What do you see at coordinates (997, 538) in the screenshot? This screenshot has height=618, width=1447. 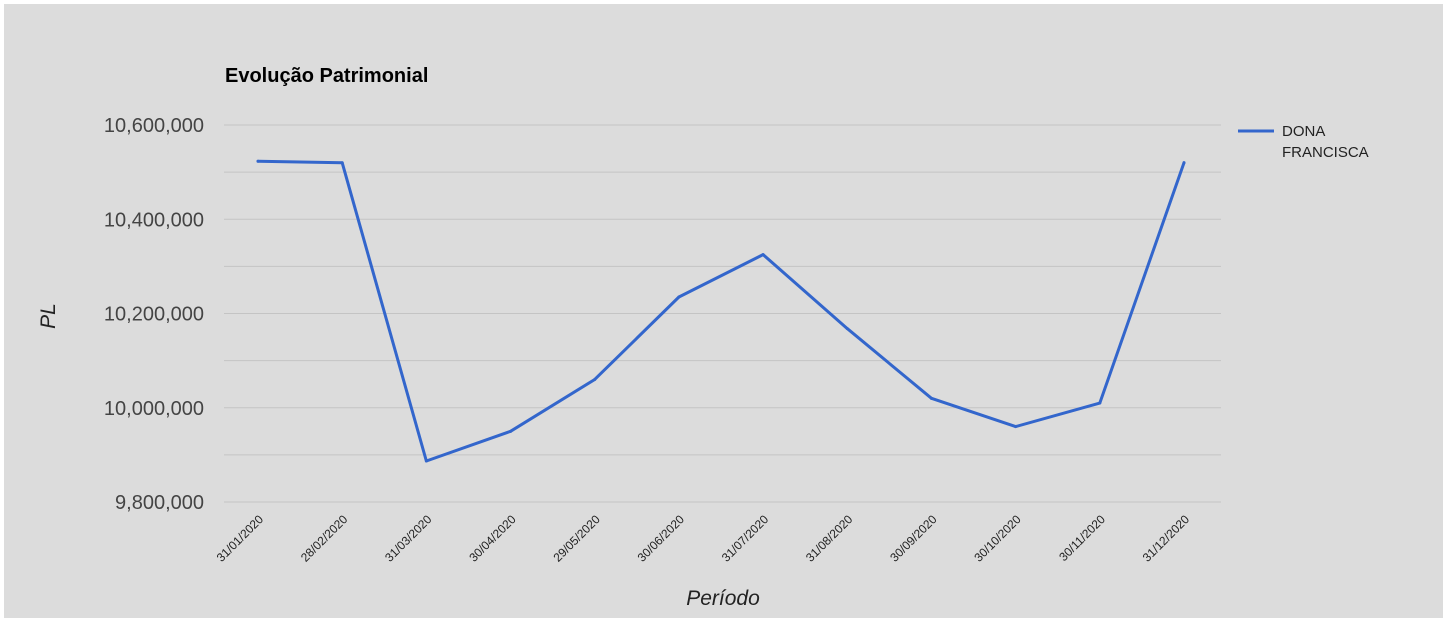 I see `x-tick-label: 30/10/2020` at bounding box center [997, 538].